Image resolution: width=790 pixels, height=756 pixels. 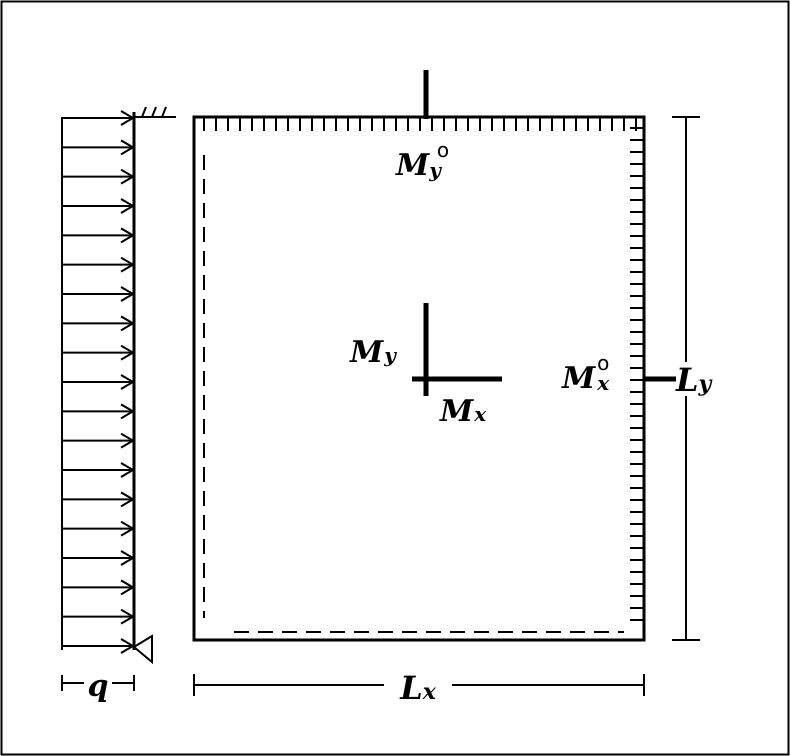 What do you see at coordinates (418, 688) in the screenshot?
I see `lx-label: Lx` at bounding box center [418, 688].